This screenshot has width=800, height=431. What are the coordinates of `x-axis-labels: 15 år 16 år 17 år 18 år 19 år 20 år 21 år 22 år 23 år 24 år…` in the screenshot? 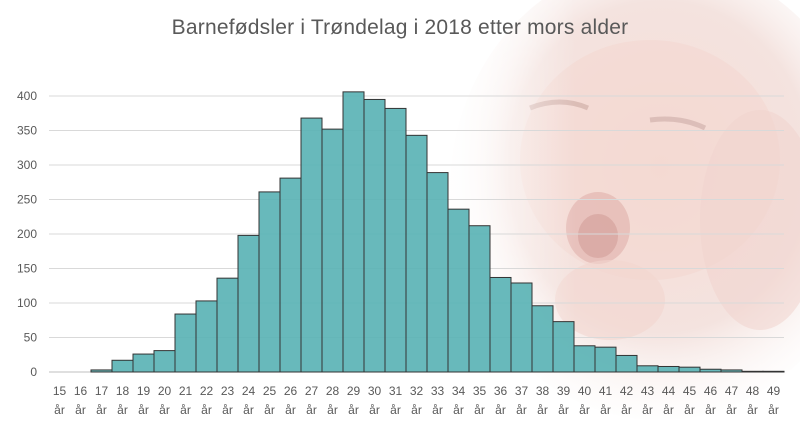 It's located at (417, 400).